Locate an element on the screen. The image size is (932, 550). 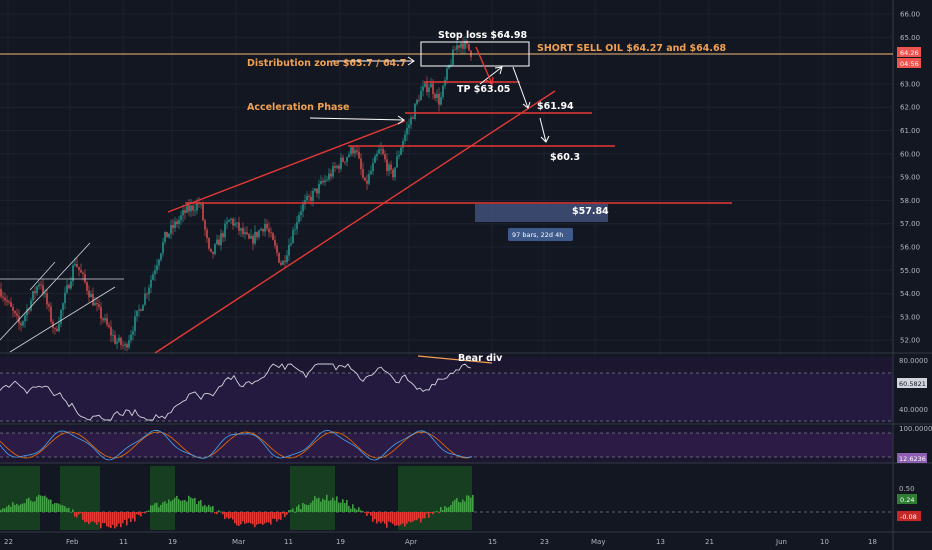
date-tick-label: 23 is located at coordinates (544, 542).